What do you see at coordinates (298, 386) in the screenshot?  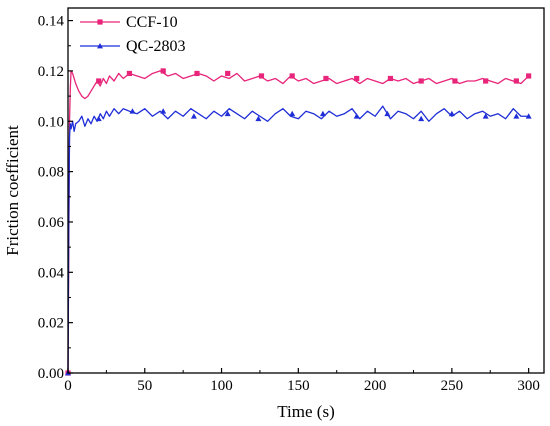 I see `x-tick-label: 150` at bounding box center [298, 386].